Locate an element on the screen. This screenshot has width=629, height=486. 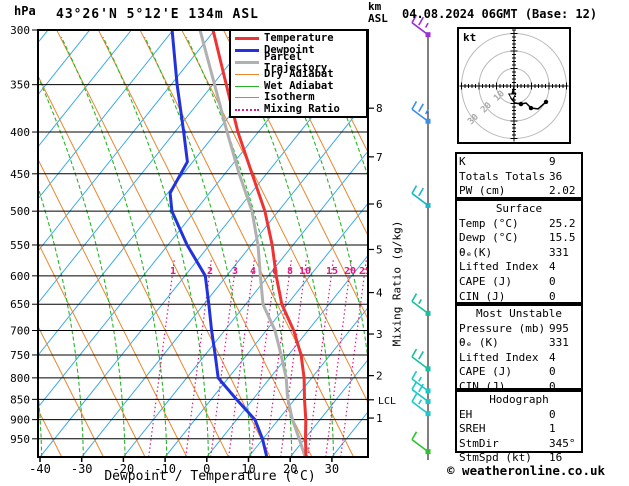
panel-row-value: 36 is located at coordinates (556, 176).